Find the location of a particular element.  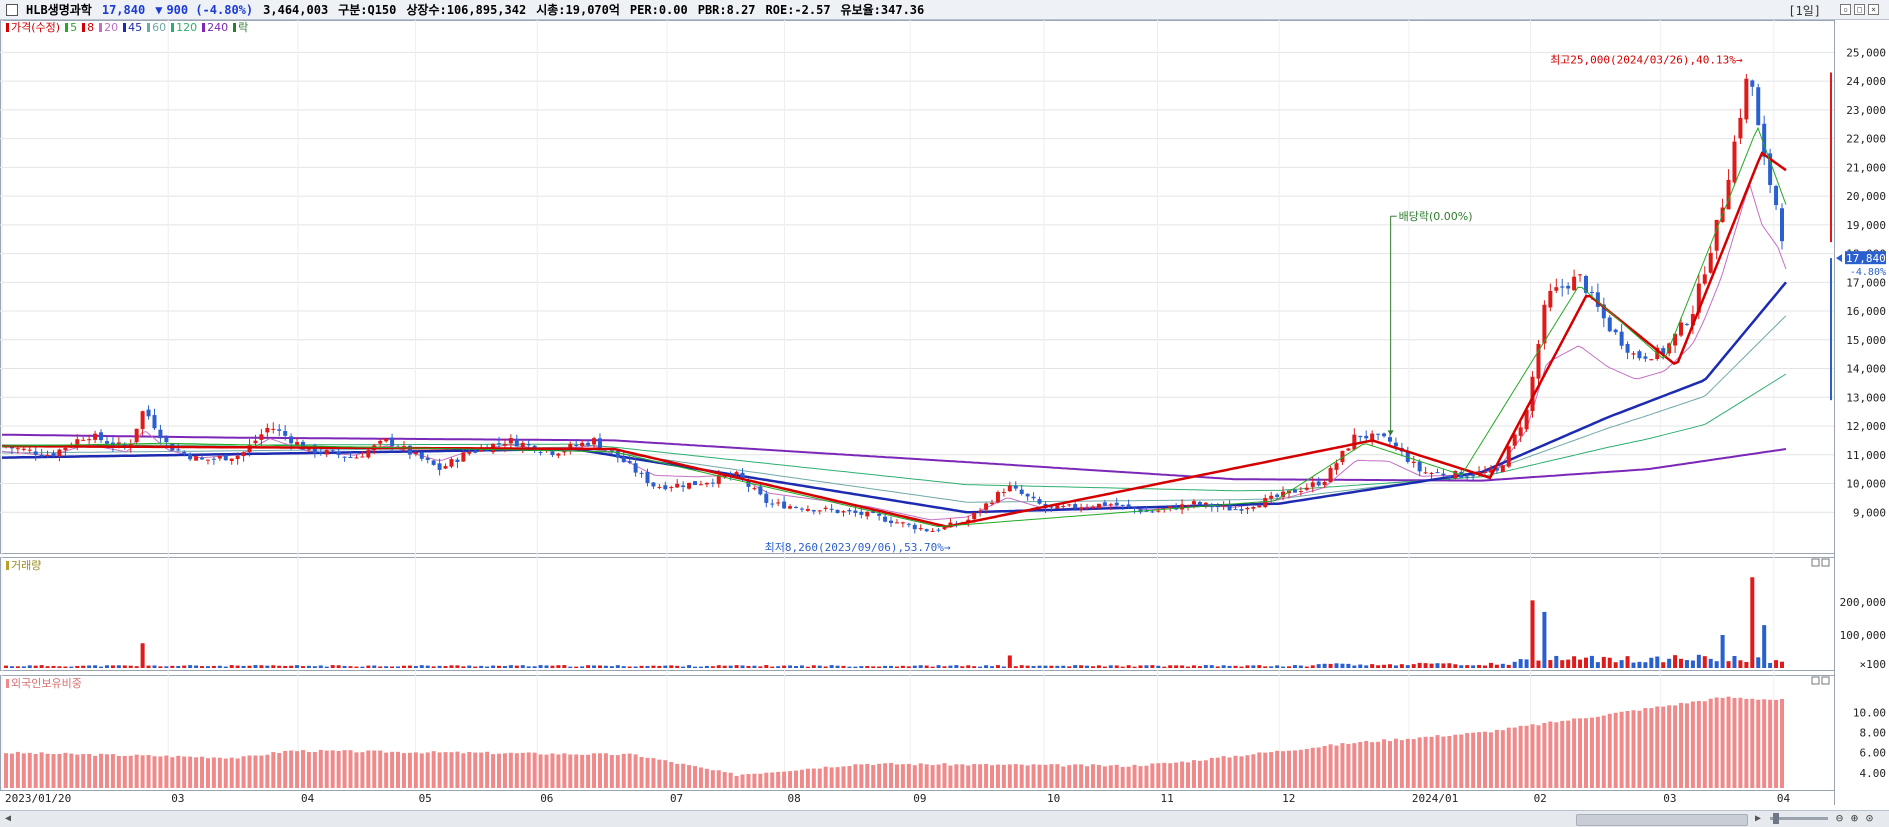

current-price-tag is located at coordinates (1865, 258).